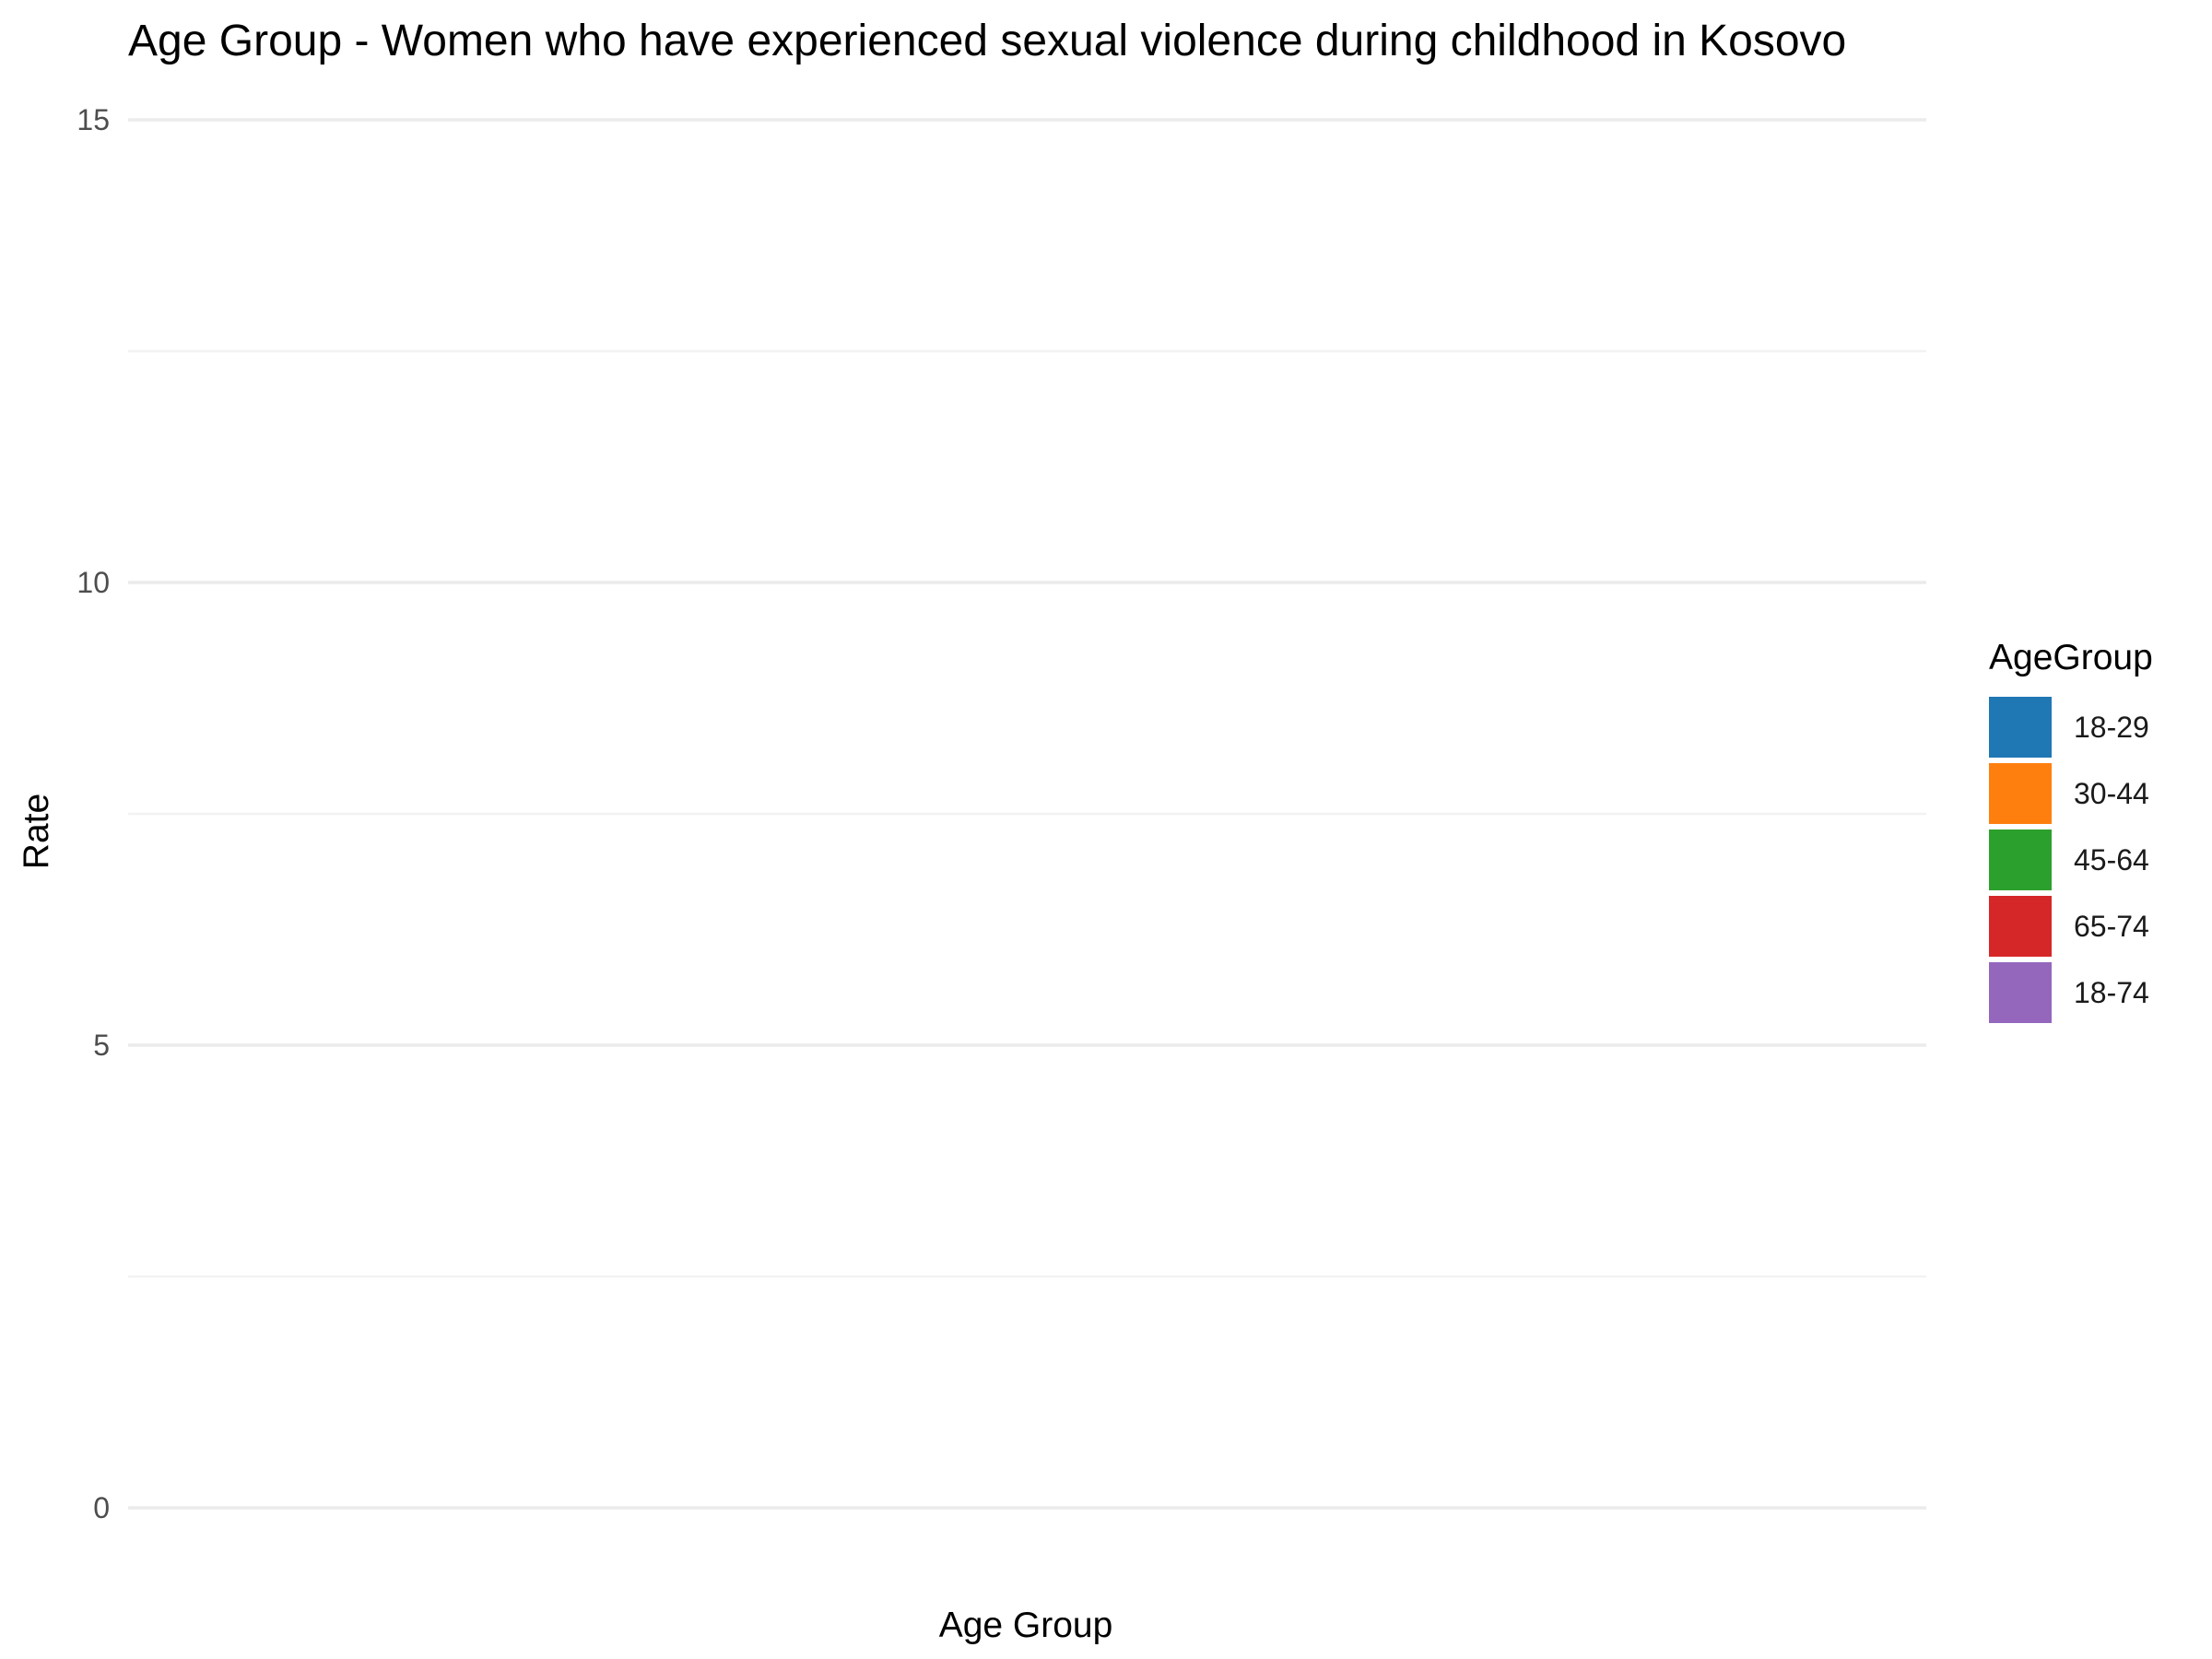 The height and width of the screenshot is (1659, 2212). I want to click on y-tick-label: 15, so click(93, 119).